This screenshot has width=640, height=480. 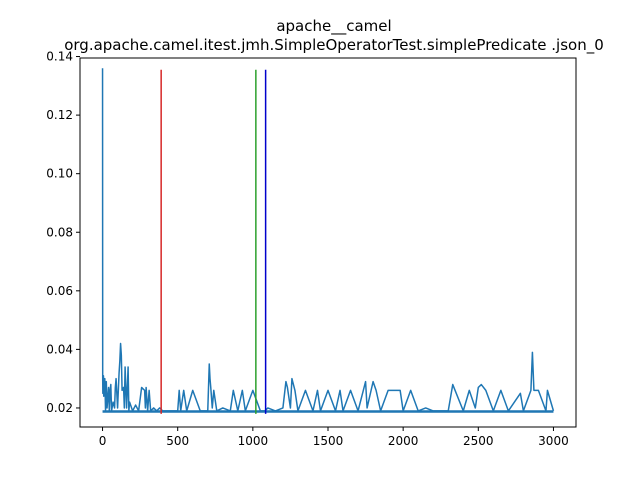 What do you see at coordinates (333, 26) in the screenshot?
I see `chart-title-line1: apache__camel` at bounding box center [333, 26].